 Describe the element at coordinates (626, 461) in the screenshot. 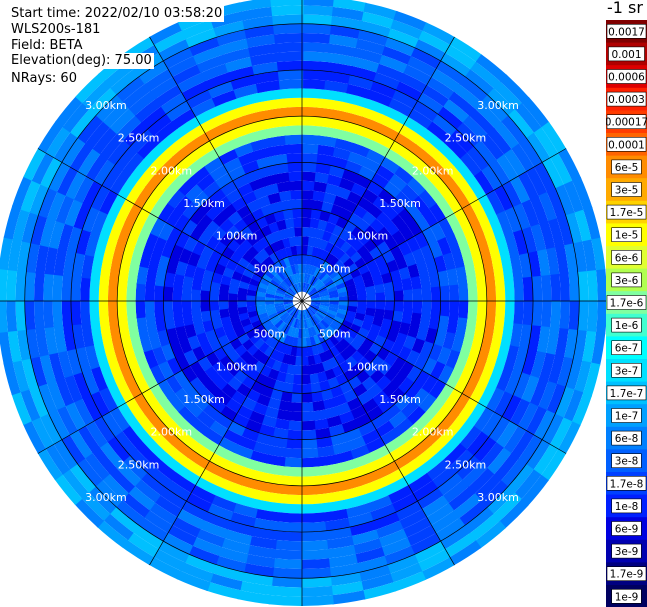

I see `colorbar-label-box` at that location.